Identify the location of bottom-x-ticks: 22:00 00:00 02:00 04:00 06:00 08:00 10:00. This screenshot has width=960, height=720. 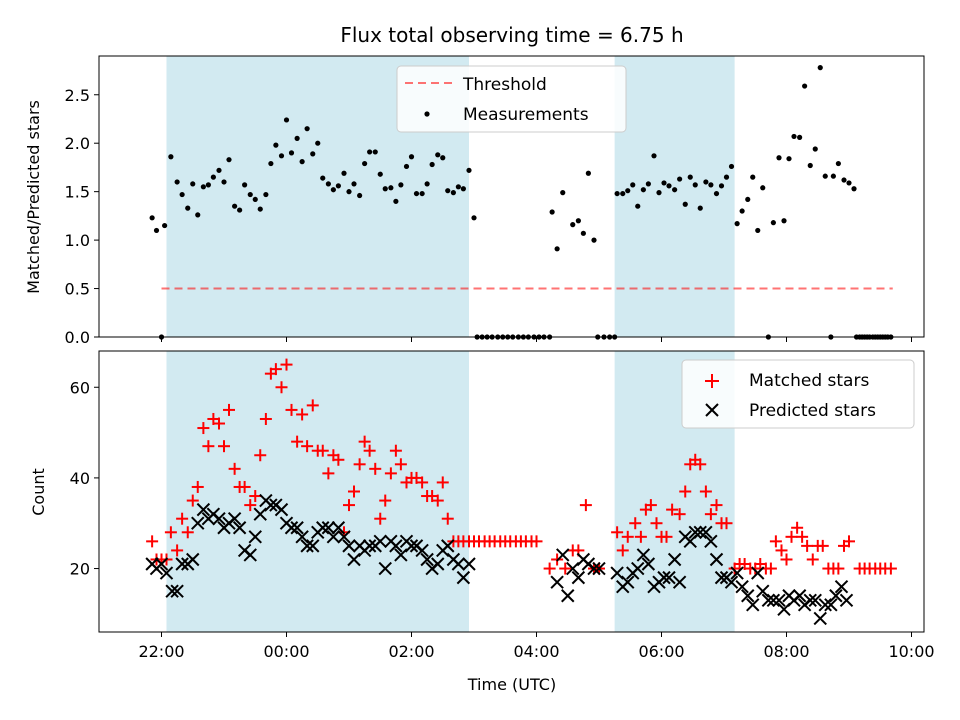
(536, 646).